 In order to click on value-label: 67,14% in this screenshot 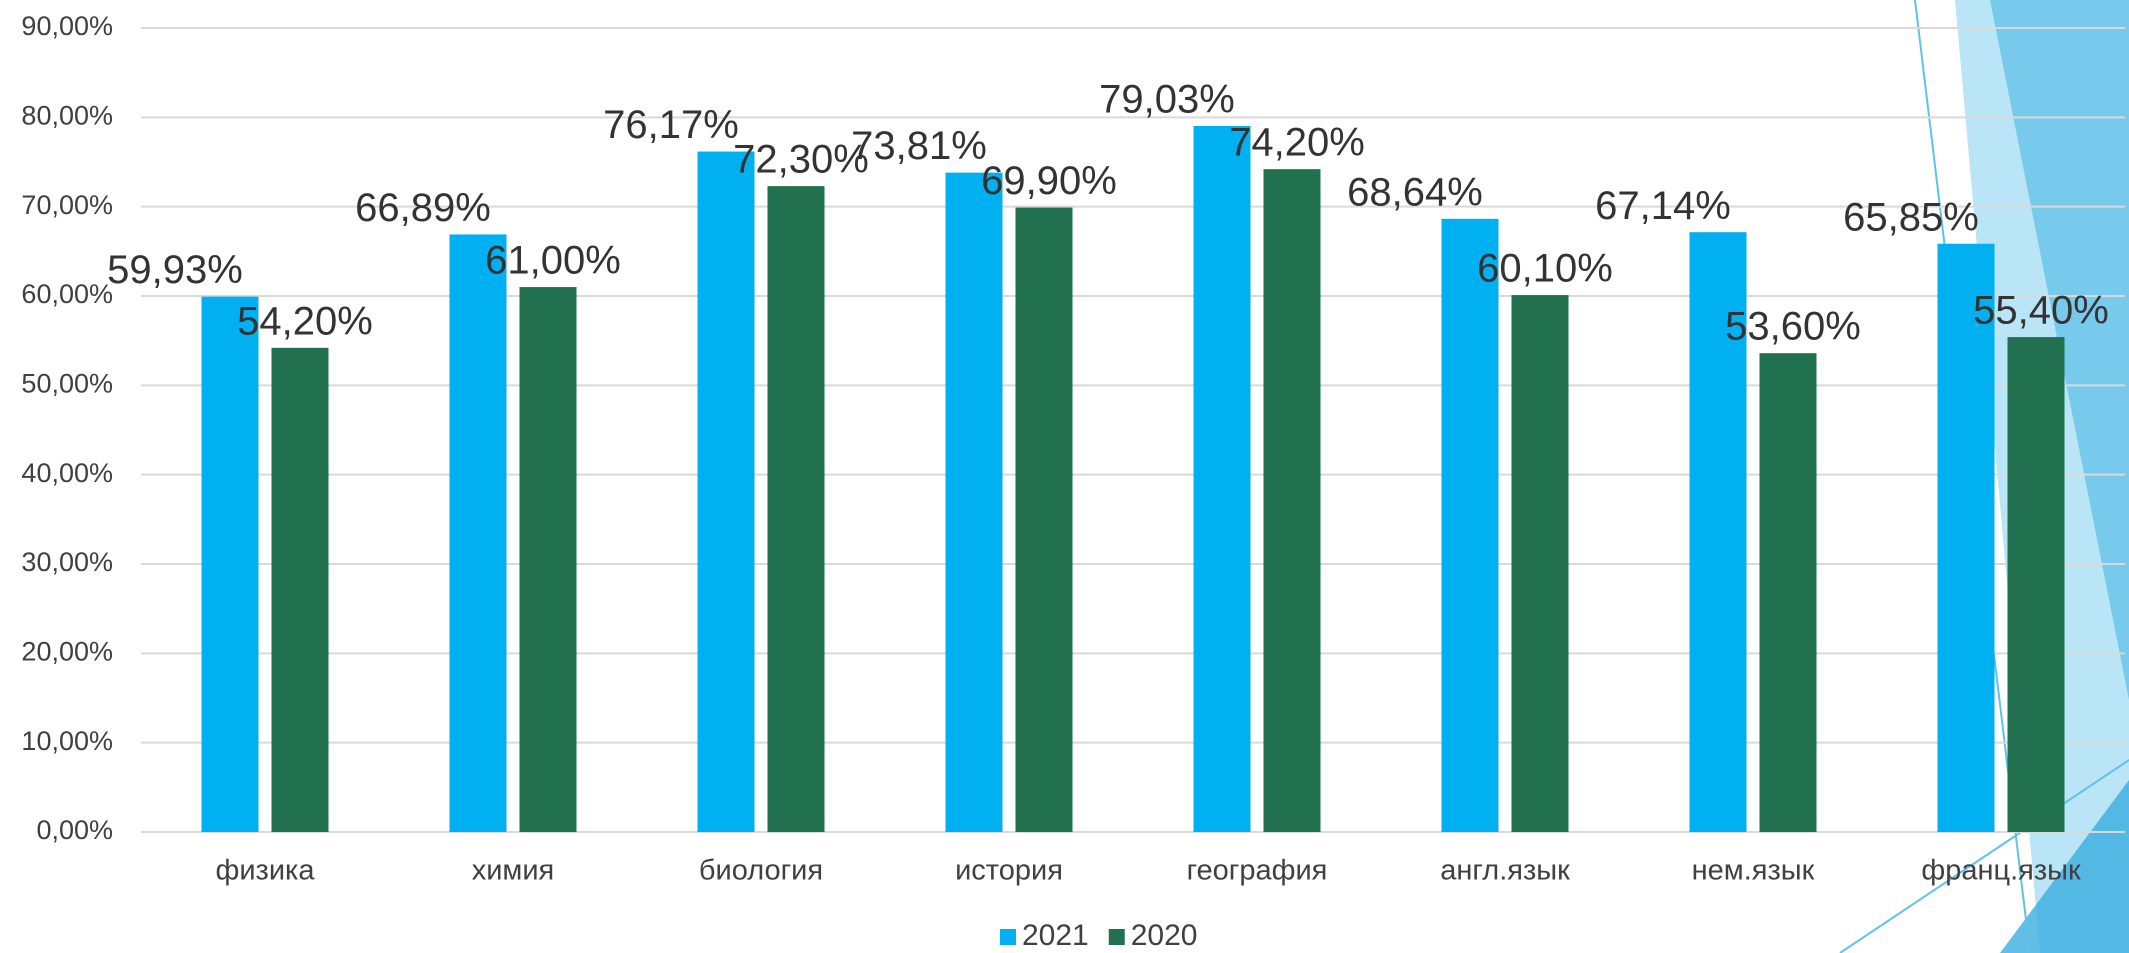, I will do `click(1663, 206)`.